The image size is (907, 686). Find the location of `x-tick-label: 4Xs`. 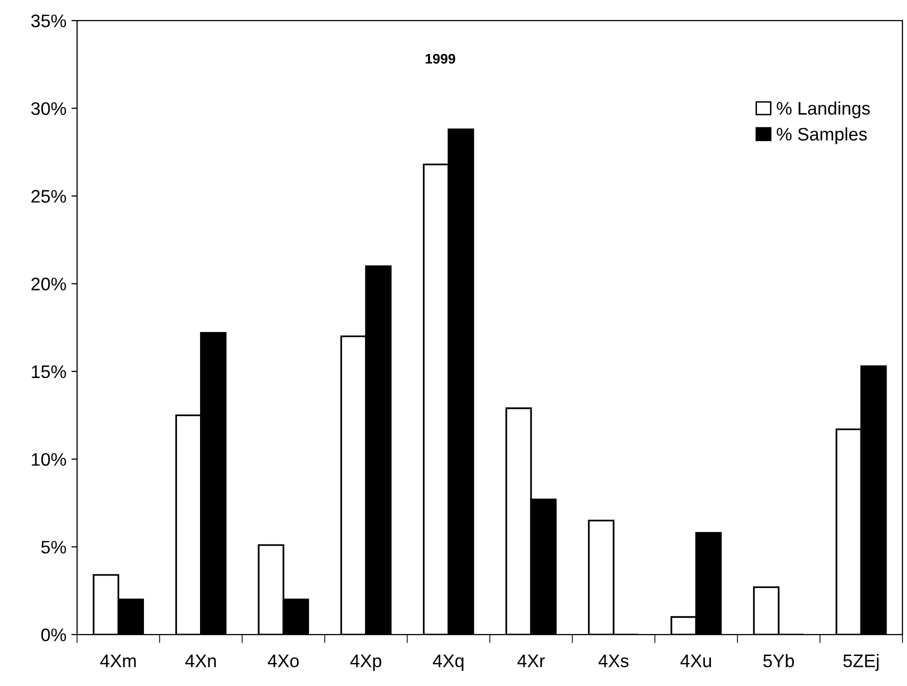

x-tick-label: 4Xs is located at coordinates (613, 661).